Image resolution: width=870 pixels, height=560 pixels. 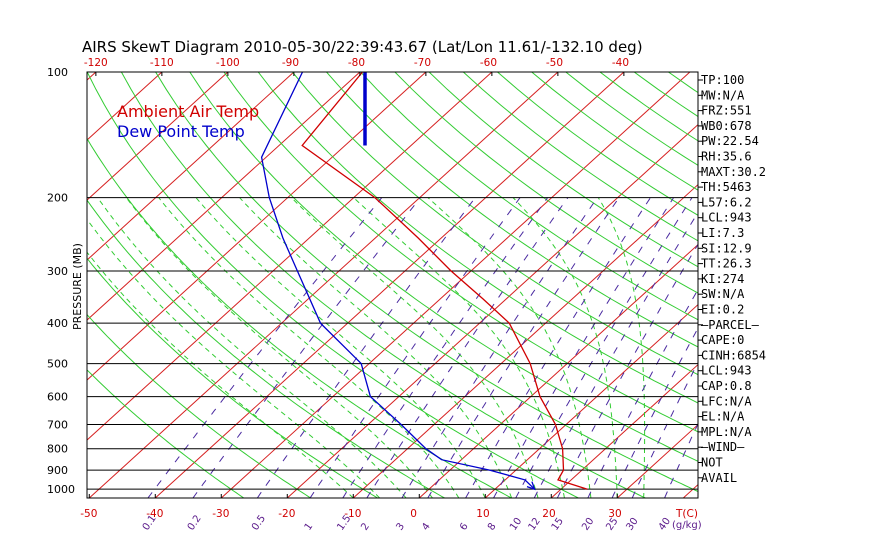 What do you see at coordinates (482, 514) in the screenshot?
I see `bottom-temp-tick-label: 10` at bounding box center [482, 514].